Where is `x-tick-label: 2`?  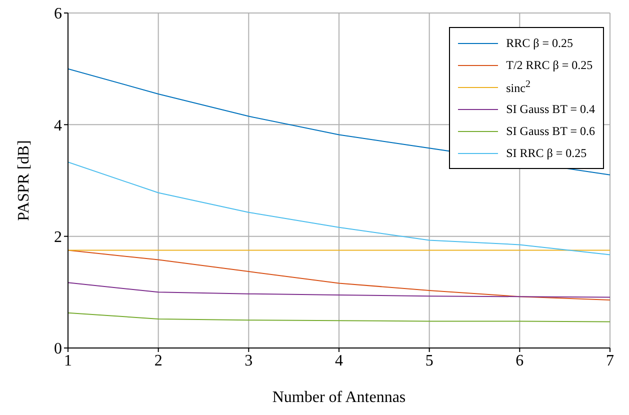
x-tick-label: 2 is located at coordinates (158, 361).